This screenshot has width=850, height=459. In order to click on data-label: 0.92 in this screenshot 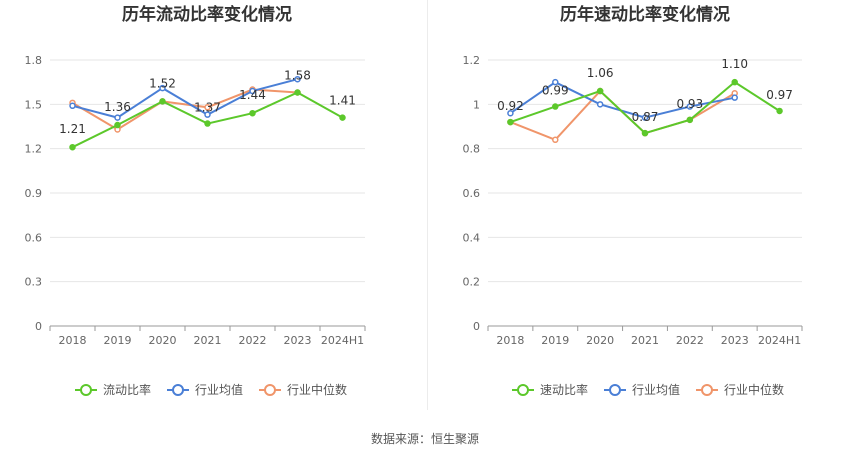, I will do `click(510, 106)`.